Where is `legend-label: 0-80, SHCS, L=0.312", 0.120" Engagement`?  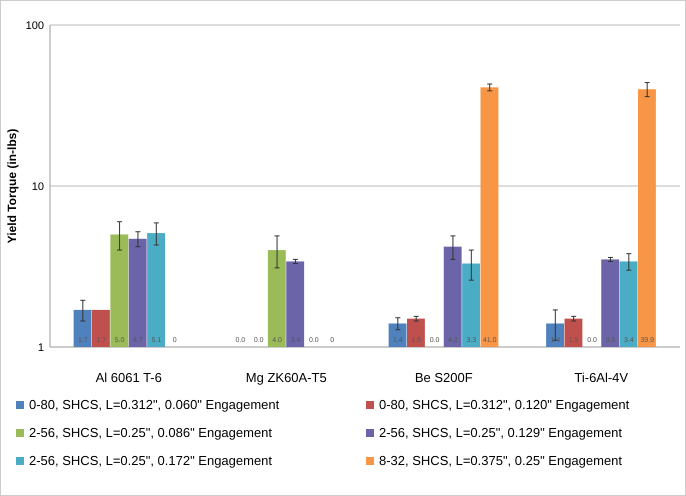 legend-label: 0-80, SHCS, L=0.312", 0.120" Engagement is located at coordinates (504, 404).